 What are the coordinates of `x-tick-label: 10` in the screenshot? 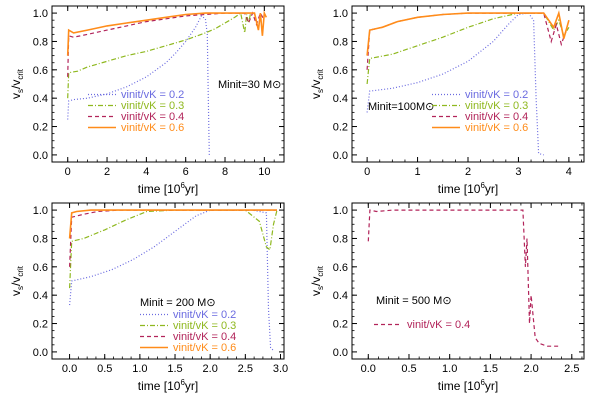 It's located at (264, 172).